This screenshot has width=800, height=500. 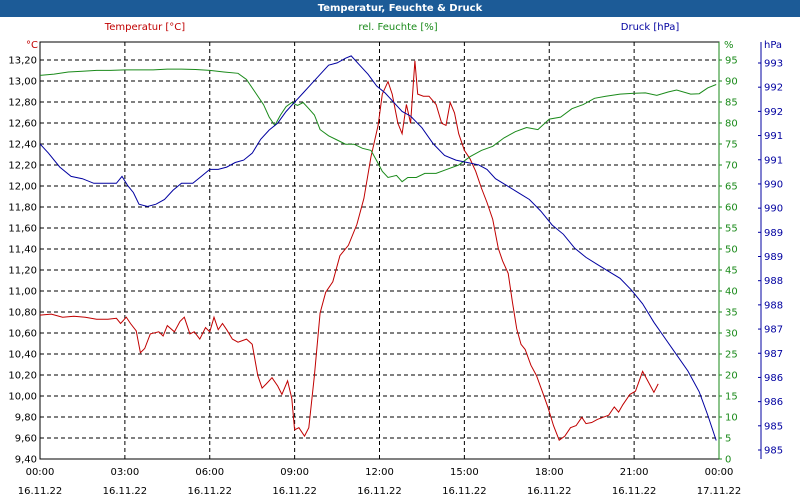 What do you see at coordinates (731, 229) in the screenshot?
I see `humidity-tick-label: 55` at bounding box center [731, 229].